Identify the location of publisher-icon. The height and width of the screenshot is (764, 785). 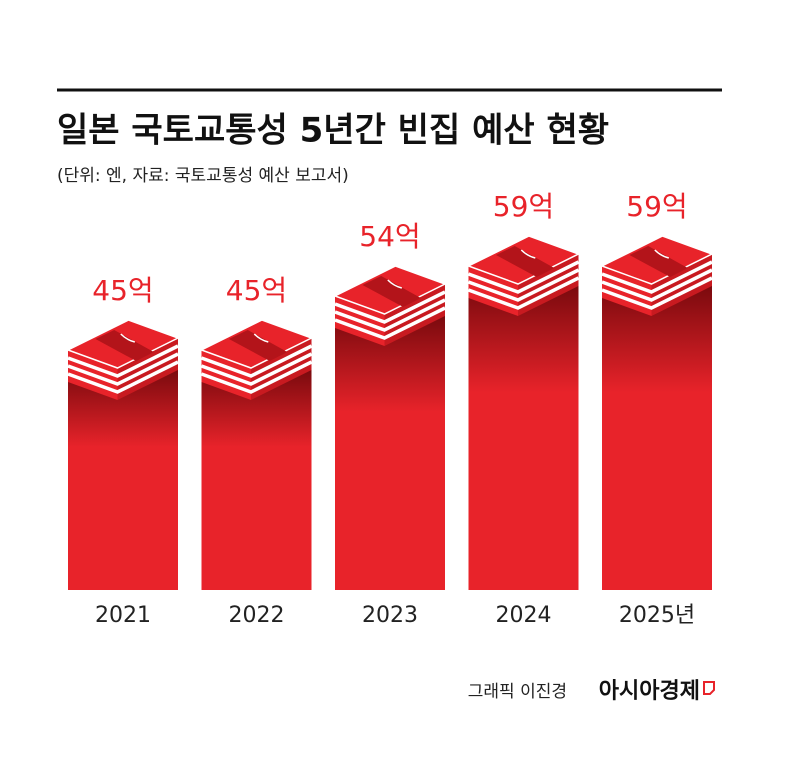
(709, 688).